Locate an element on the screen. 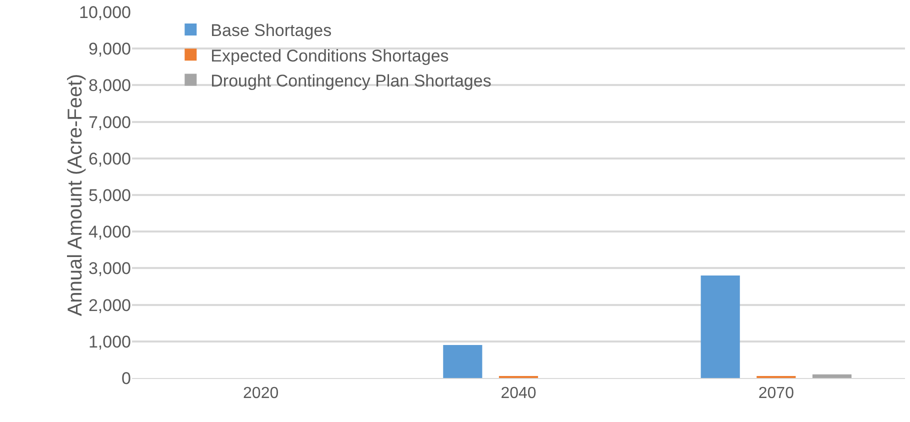 The width and height of the screenshot is (910, 422). legend-label: Expected Conditions Shortages is located at coordinates (329, 56).